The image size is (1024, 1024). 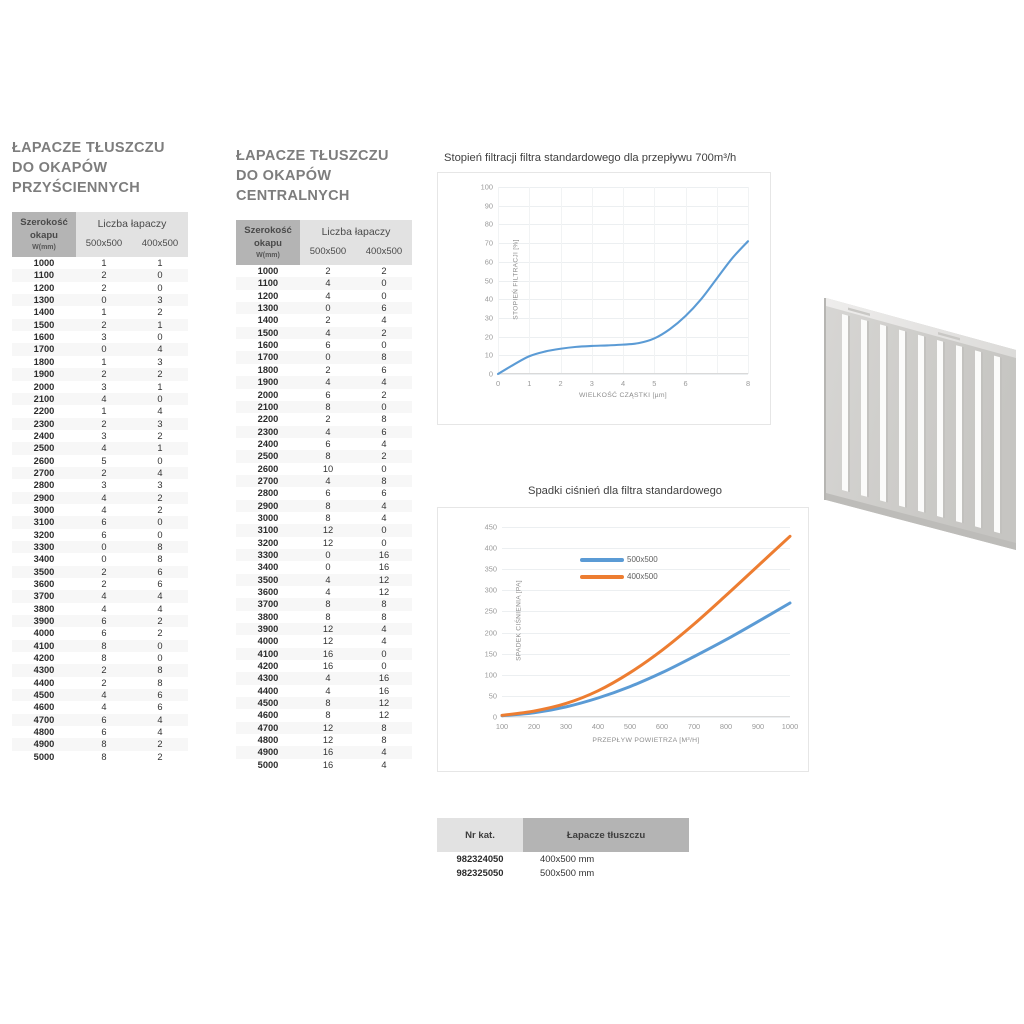 What do you see at coordinates (328, 654) in the screenshot?
I see `cell-count-500x500: 16` at bounding box center [328, 654].